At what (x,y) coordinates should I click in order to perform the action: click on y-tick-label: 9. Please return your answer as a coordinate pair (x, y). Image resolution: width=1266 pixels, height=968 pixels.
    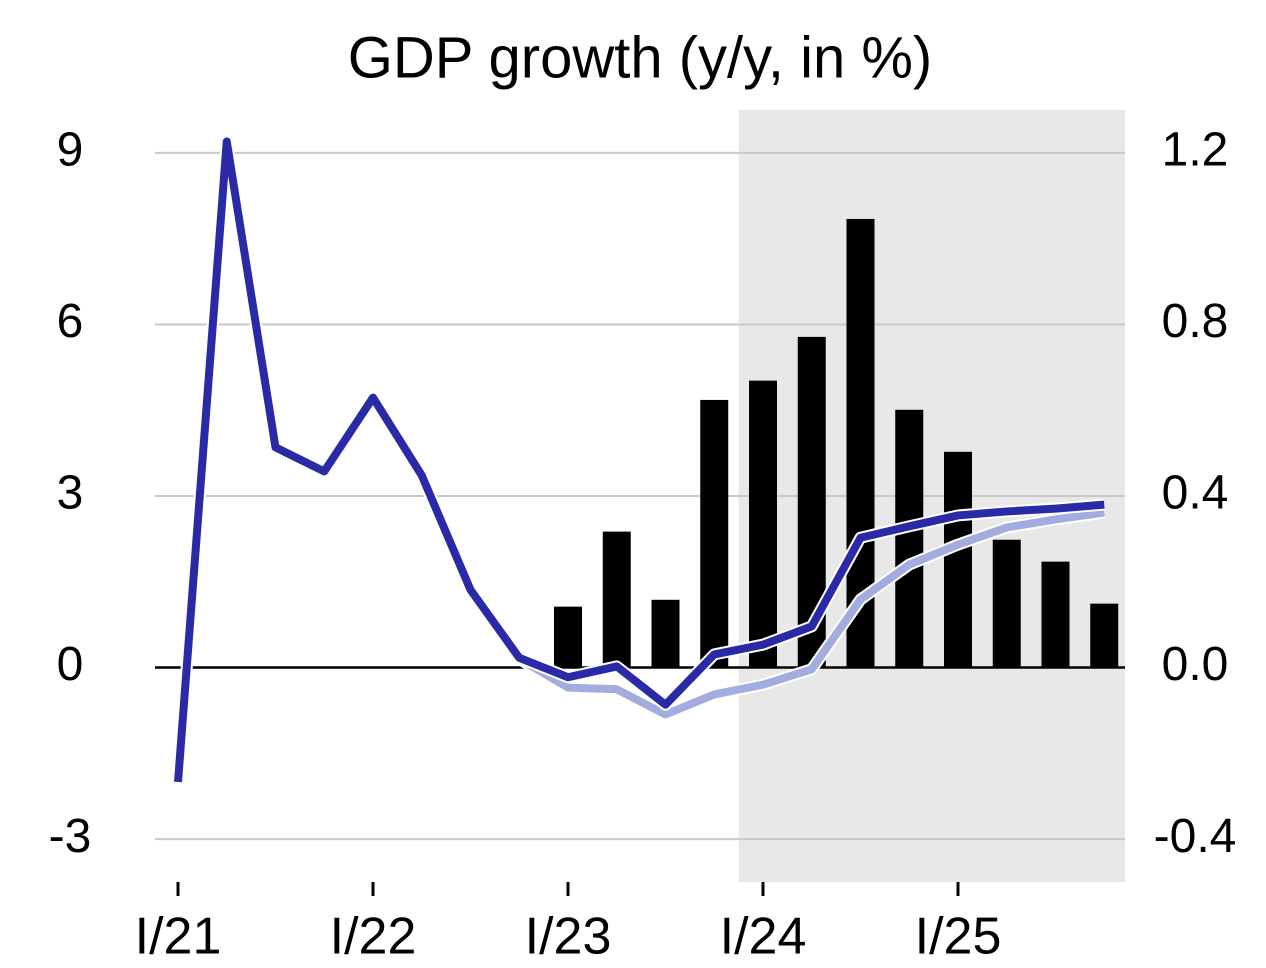
    Looking at the image, I should click on (70, 150).